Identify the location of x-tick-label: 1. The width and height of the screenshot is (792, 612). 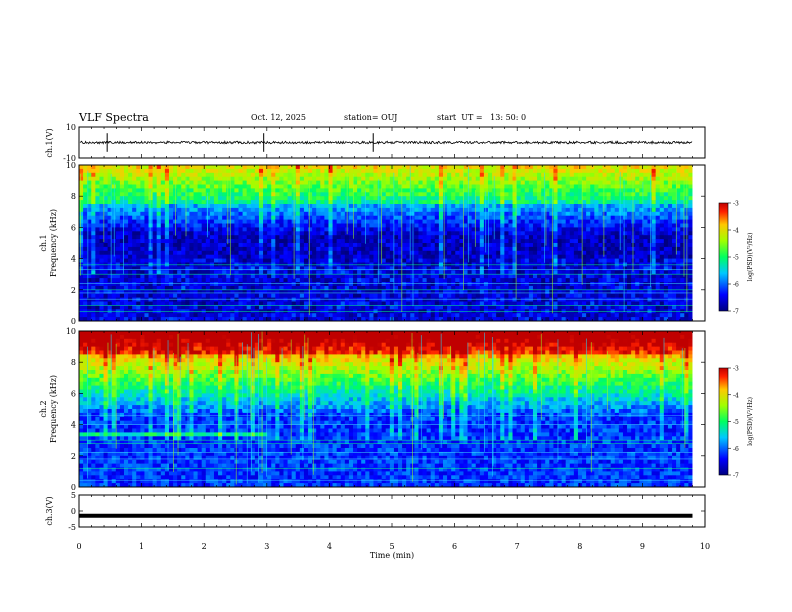
(141, 546).